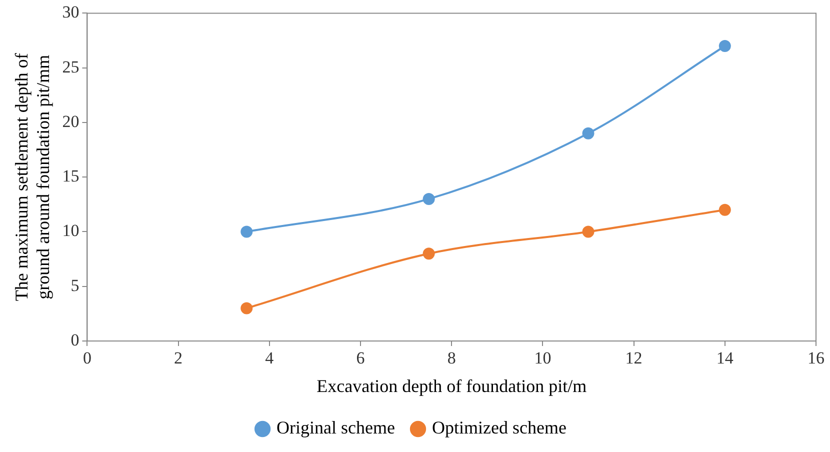 The height and width of the screenshot is (452, 830). What do you see at coordinates (725, 358) in the screenshot?
I see `x-tick-label: 14` at bounding box center [725, 358].